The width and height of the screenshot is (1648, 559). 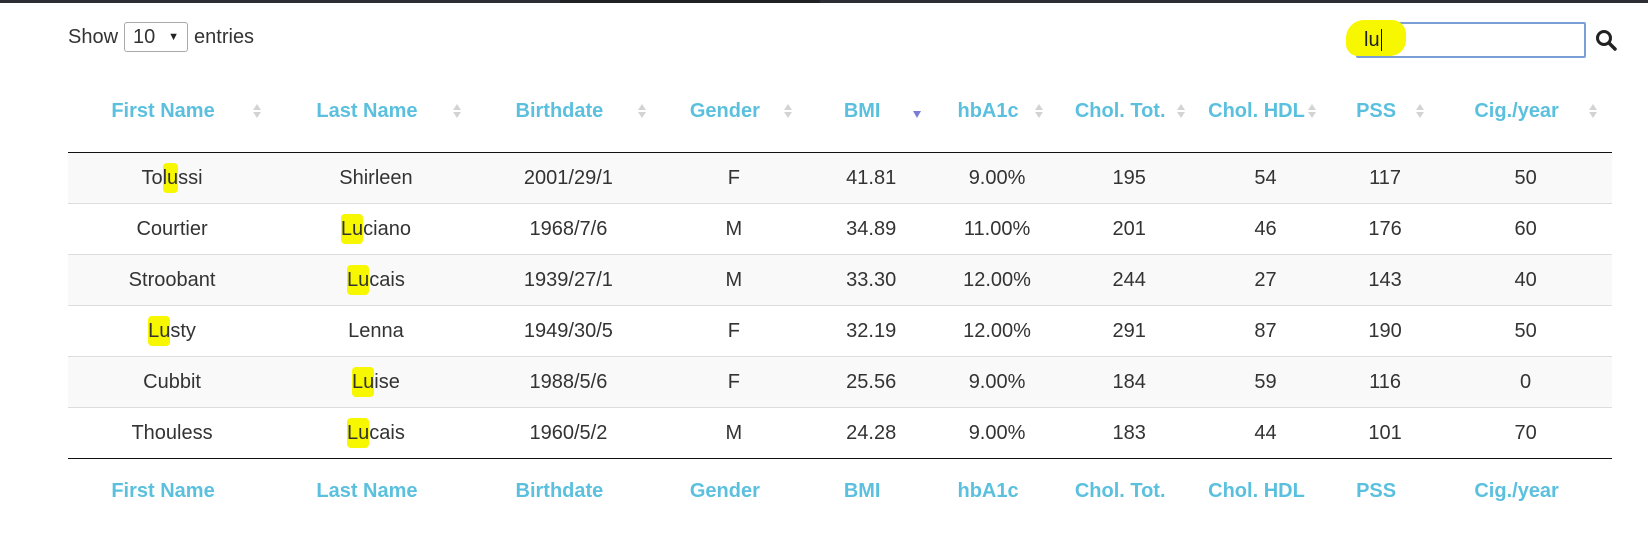 I want to click on column-header-bmi: BMI, so click(x=871, y=111).